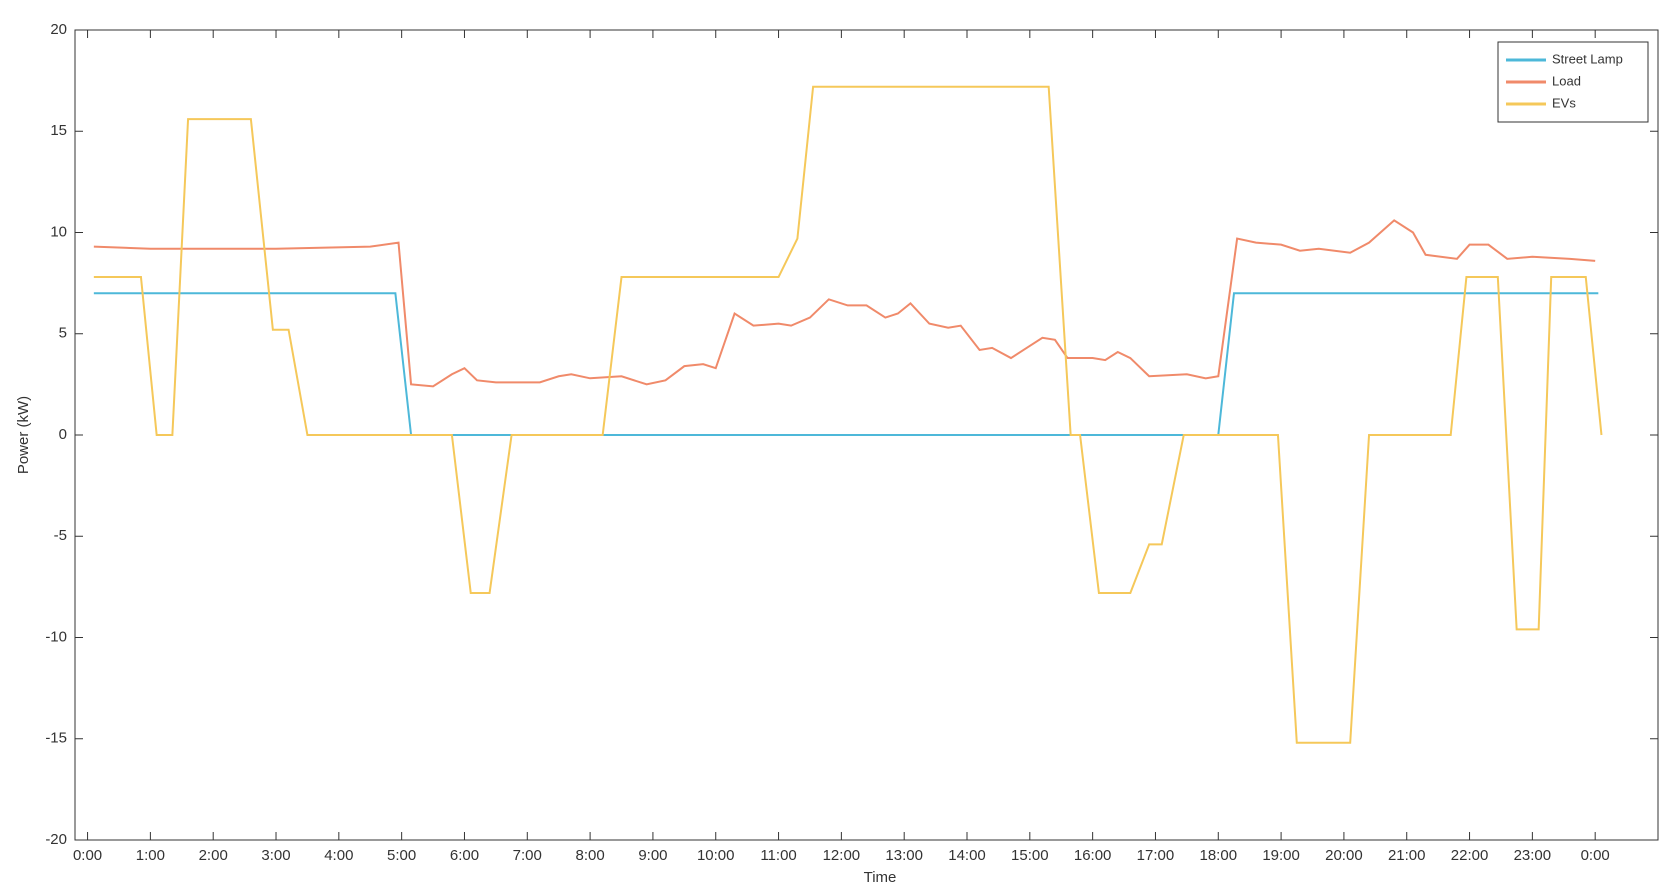 The width and height of the screenshot is (1672, 889). Describe the element at coordinates (213, 855) in the screenshot. I see `x-tick-label: 2:00` at that location.